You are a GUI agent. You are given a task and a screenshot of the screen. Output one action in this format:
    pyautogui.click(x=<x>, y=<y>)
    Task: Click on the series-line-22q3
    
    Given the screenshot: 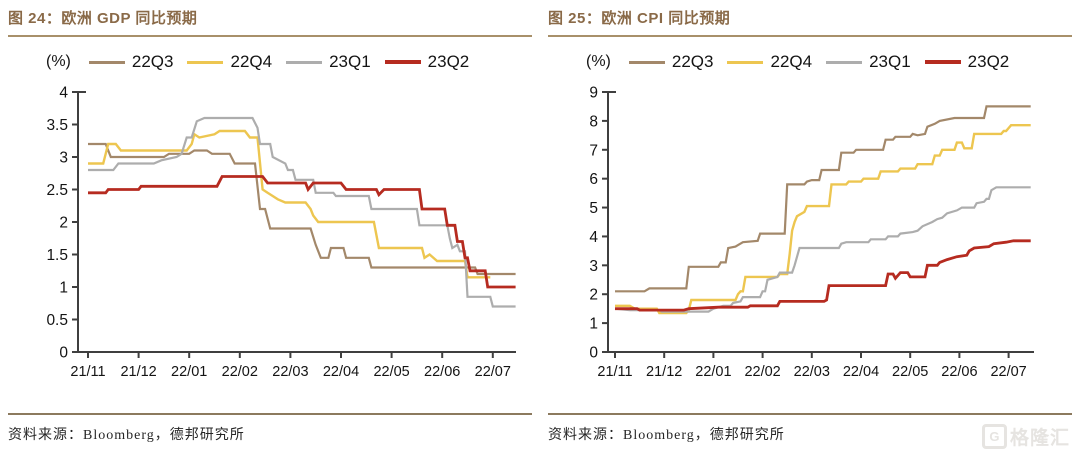 What is the action you would take?
    pyautogui.click(x=302, y=209)
    